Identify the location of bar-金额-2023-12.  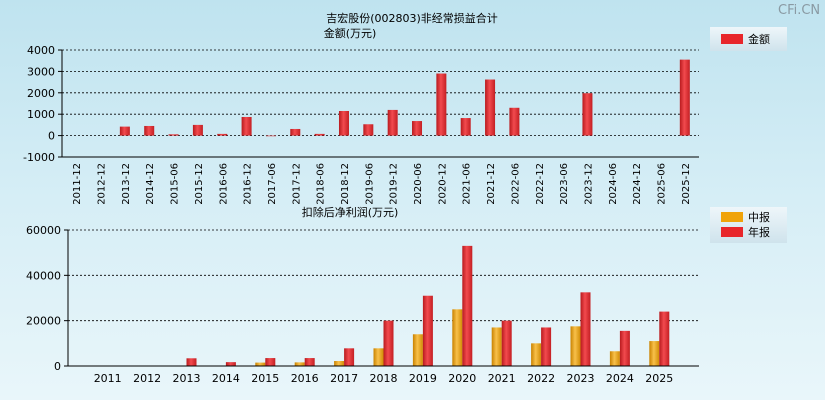
(587, 114).